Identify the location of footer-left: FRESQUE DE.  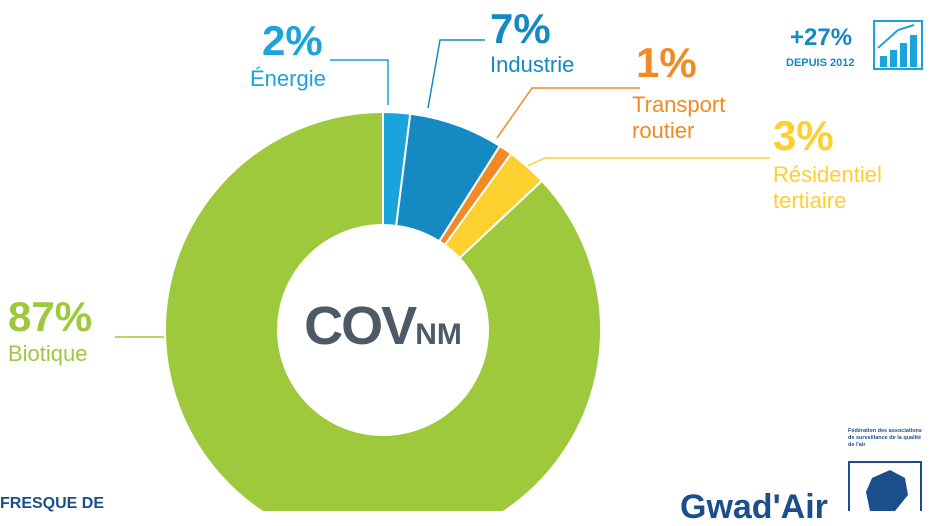
(52, 503).